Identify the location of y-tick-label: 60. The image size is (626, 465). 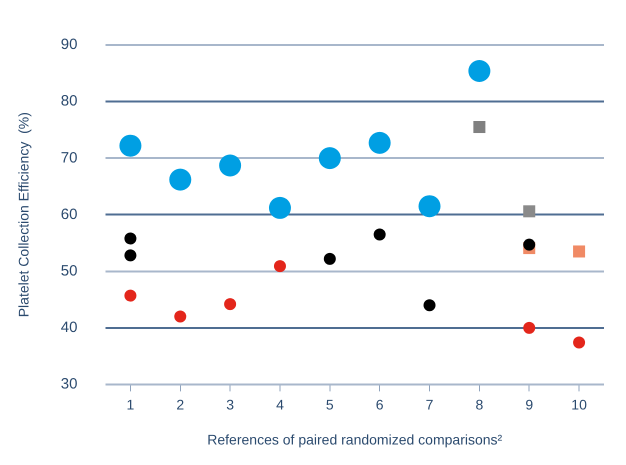
(69, 214).